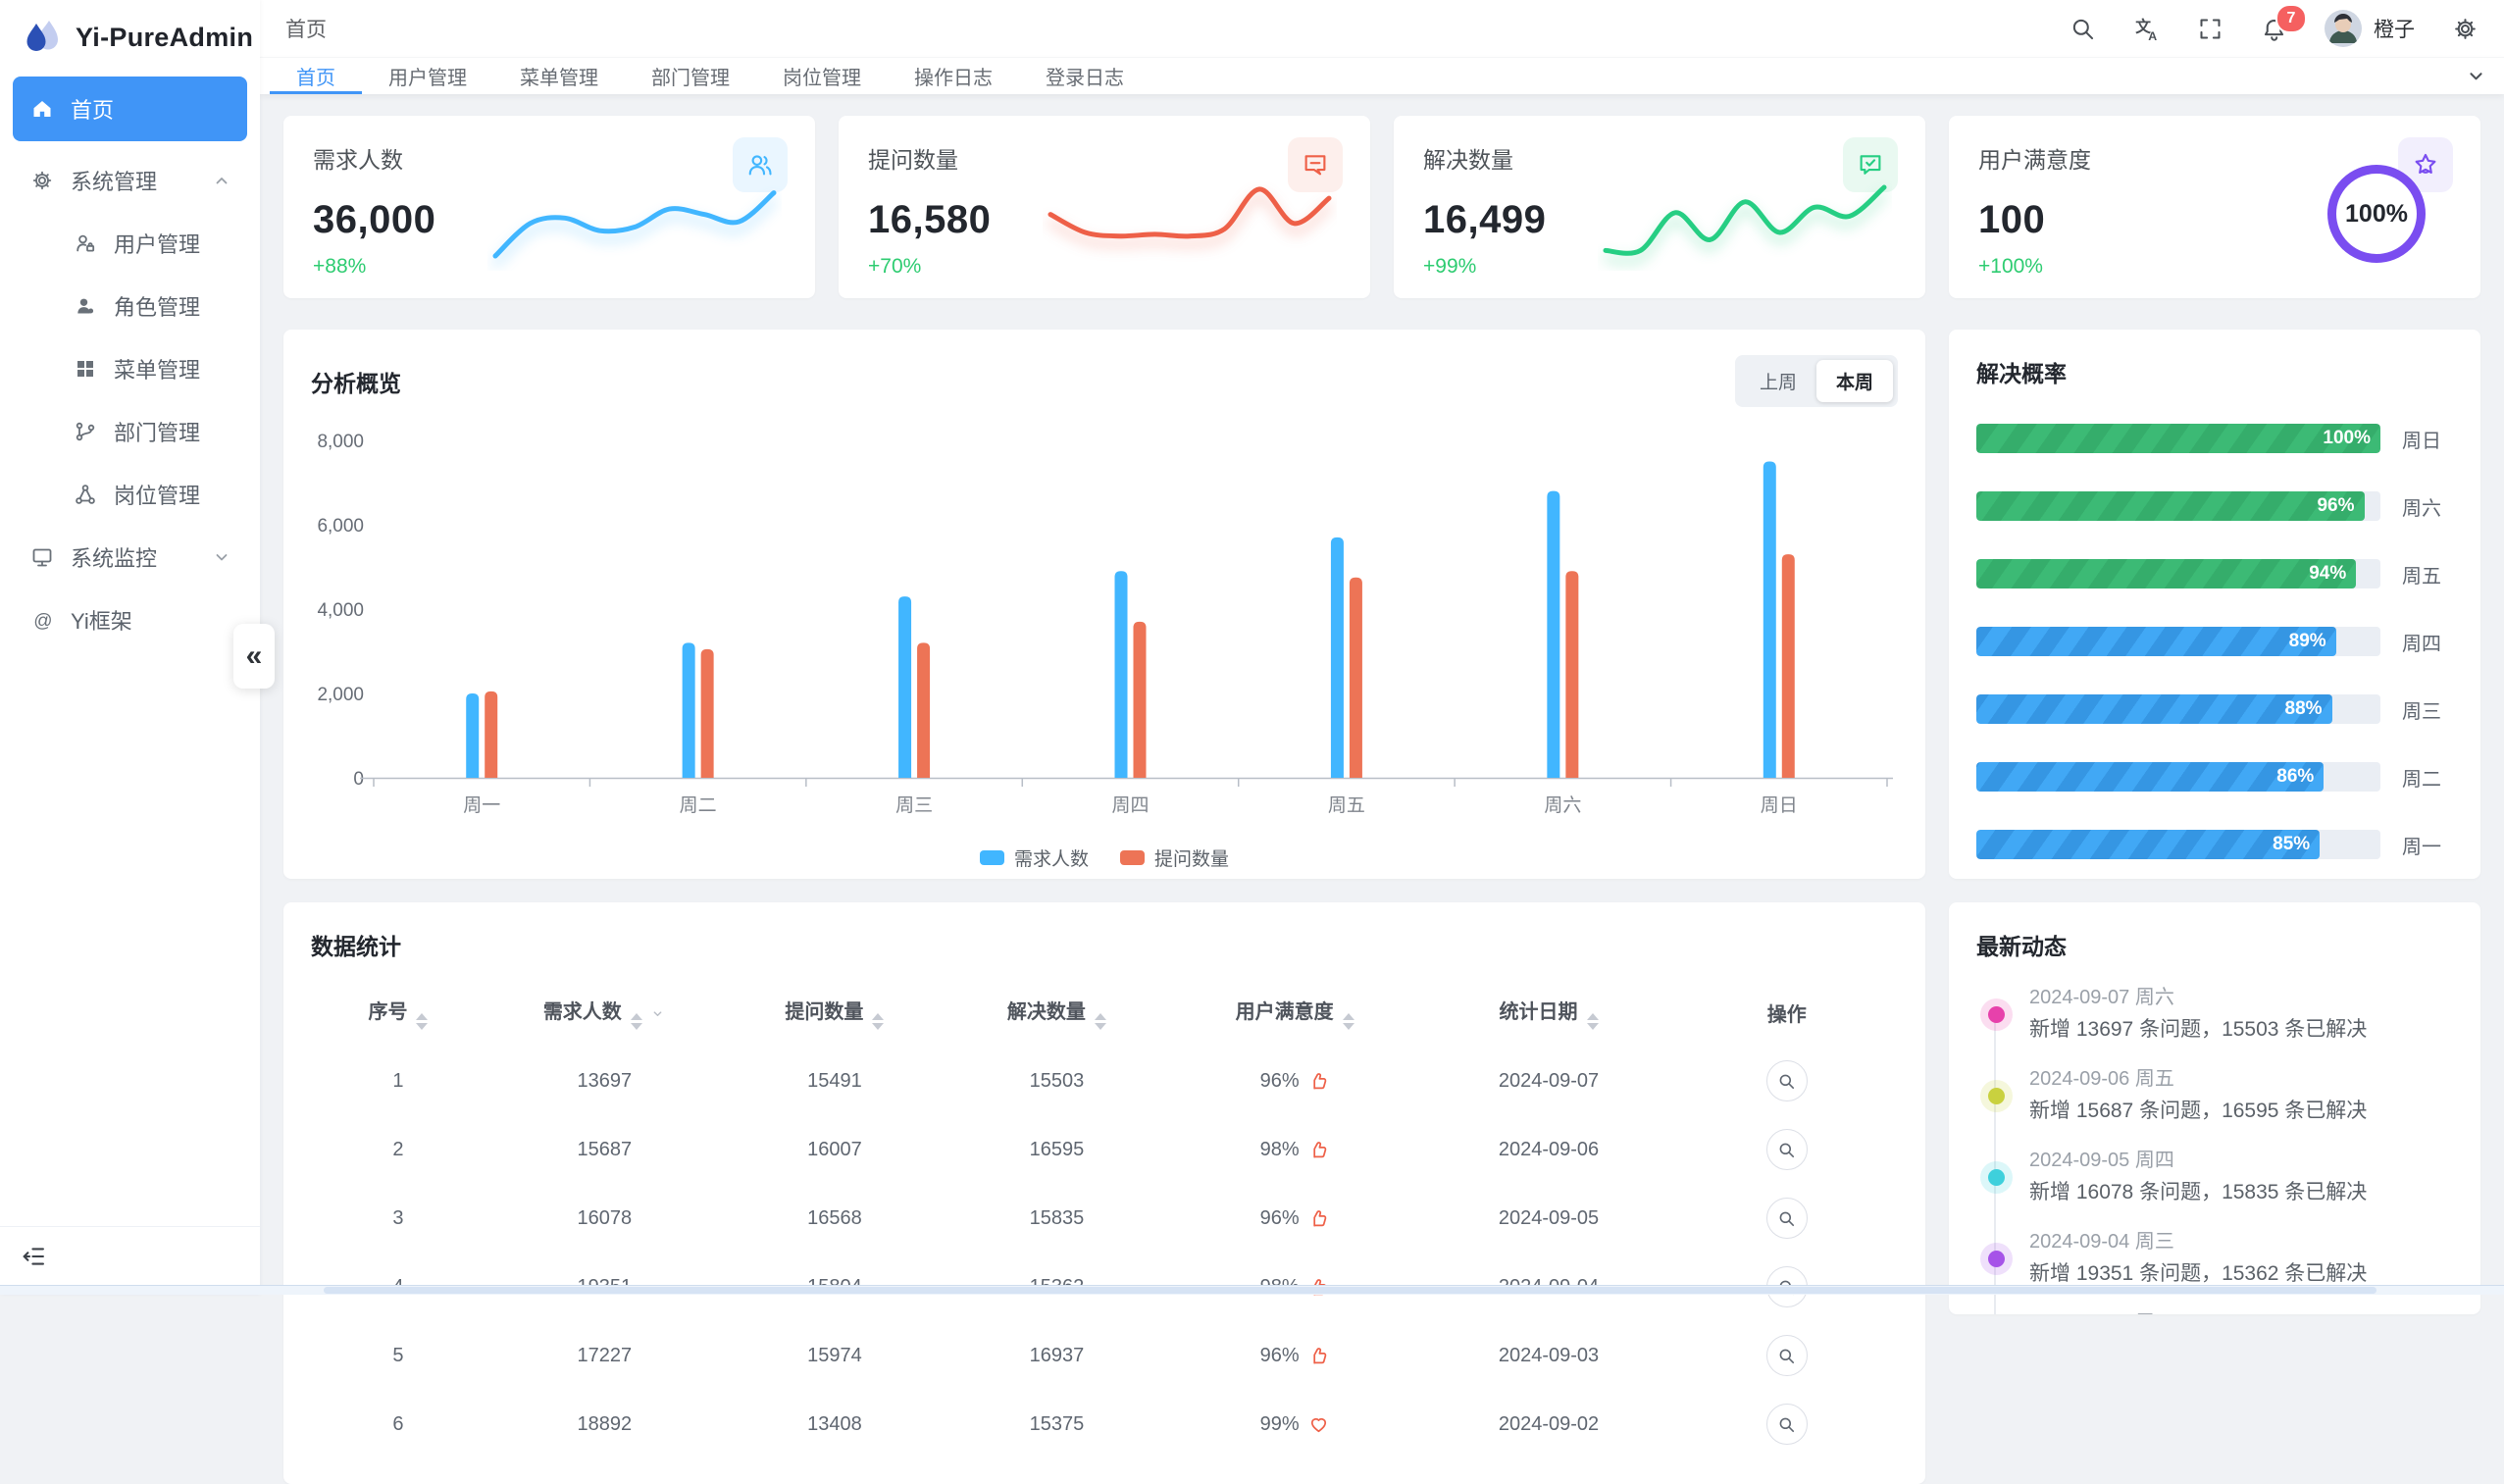  What do you see at coordinates (130, 306) in the screenshot?
I see `sidebar-item-roles: 角色管理` at bounding box center [130, 306].